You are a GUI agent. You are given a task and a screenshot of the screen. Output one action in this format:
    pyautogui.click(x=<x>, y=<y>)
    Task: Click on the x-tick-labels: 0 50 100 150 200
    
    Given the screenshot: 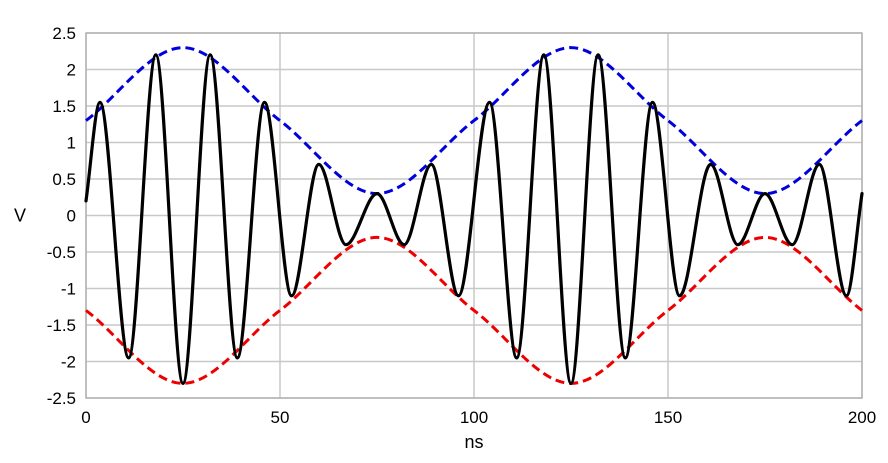 What is the action you would take?
    pyautogui.click(x=478, y=417)
    